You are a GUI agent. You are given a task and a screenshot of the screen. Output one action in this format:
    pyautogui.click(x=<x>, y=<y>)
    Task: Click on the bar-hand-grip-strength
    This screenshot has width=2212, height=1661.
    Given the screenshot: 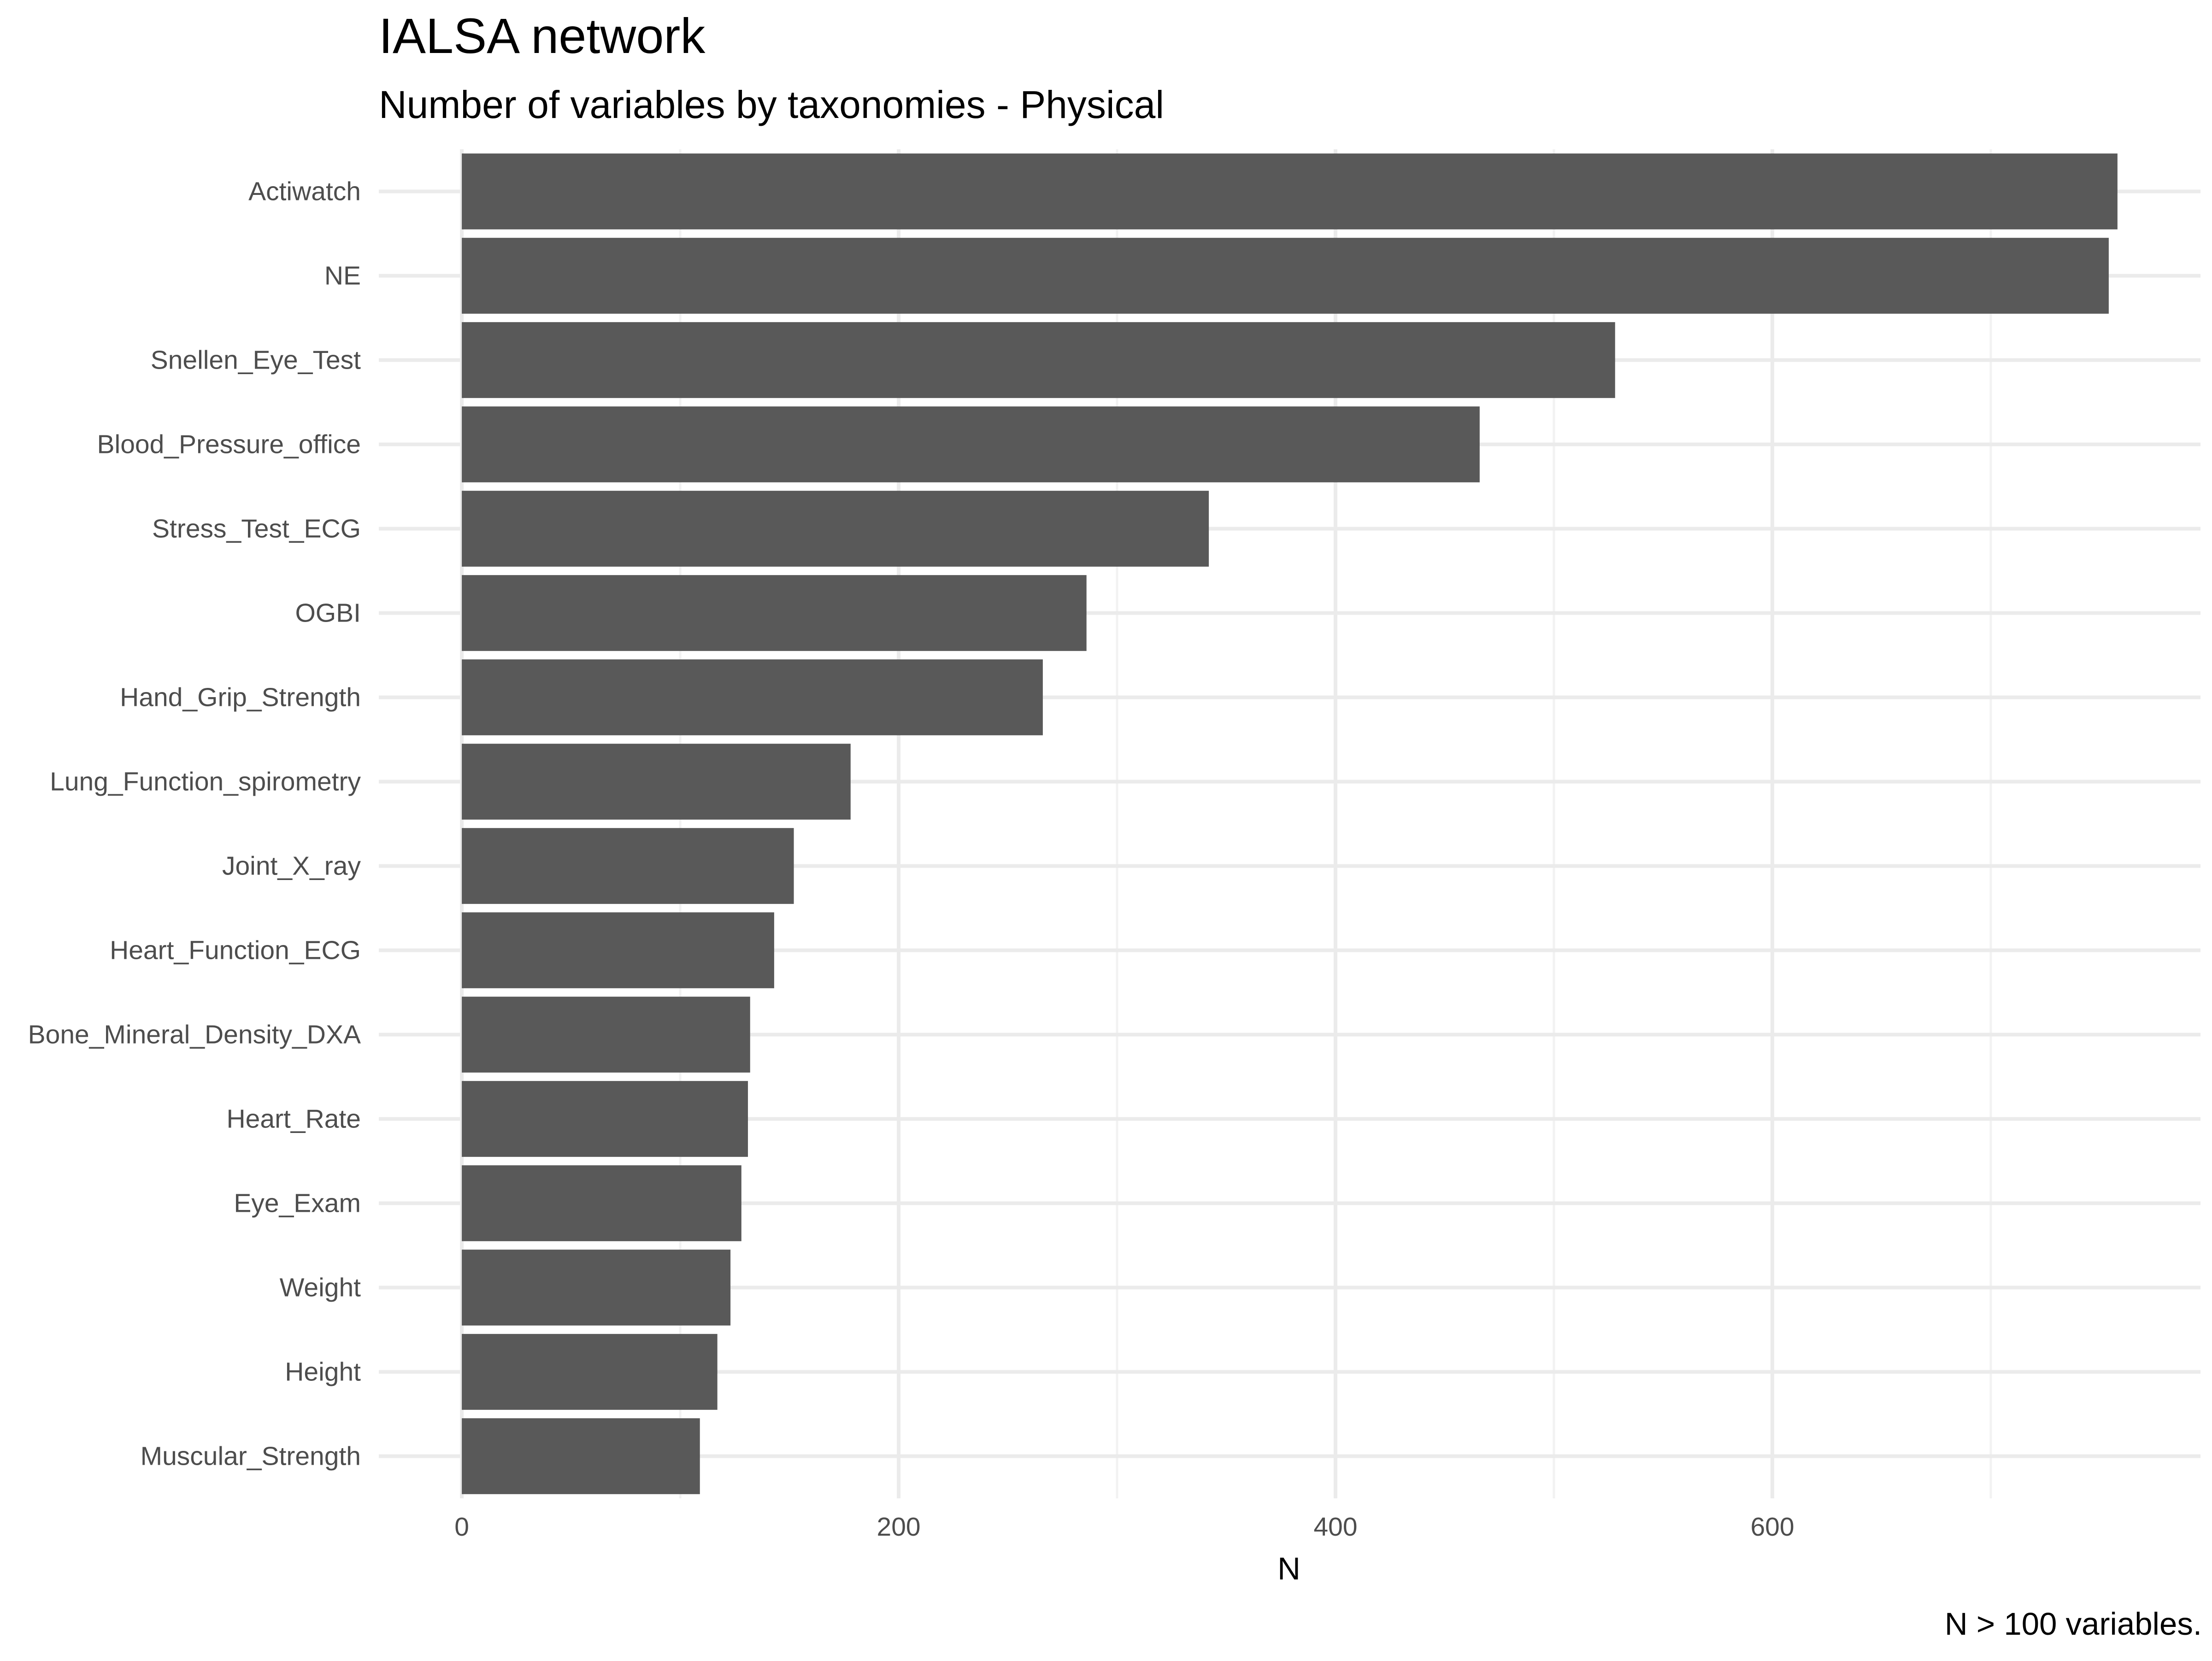 What is the action you would take?
    pyautogui.click(x=752, y=697)
    